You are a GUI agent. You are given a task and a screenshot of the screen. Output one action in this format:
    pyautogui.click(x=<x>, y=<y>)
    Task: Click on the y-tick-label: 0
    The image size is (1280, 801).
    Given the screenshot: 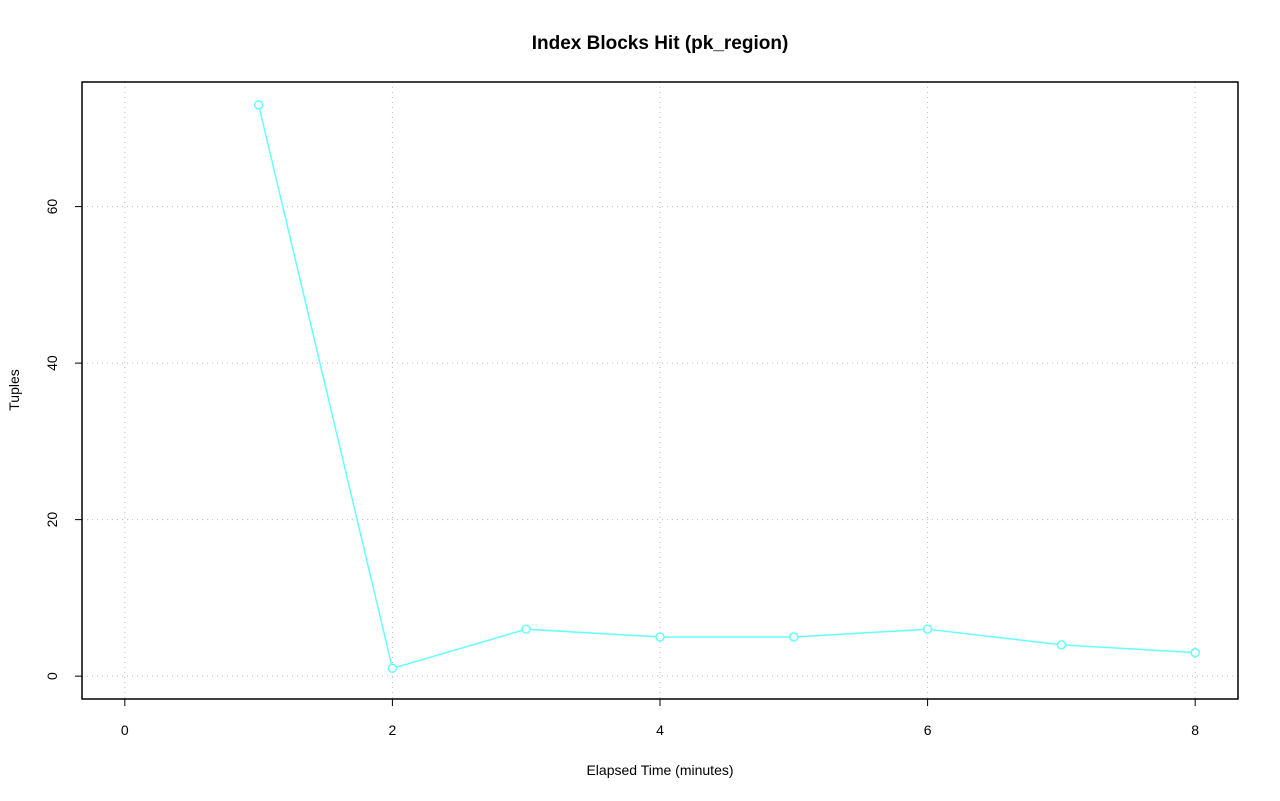 What is the action you would take?
    pyautogui.click(x=52, y=676)
    